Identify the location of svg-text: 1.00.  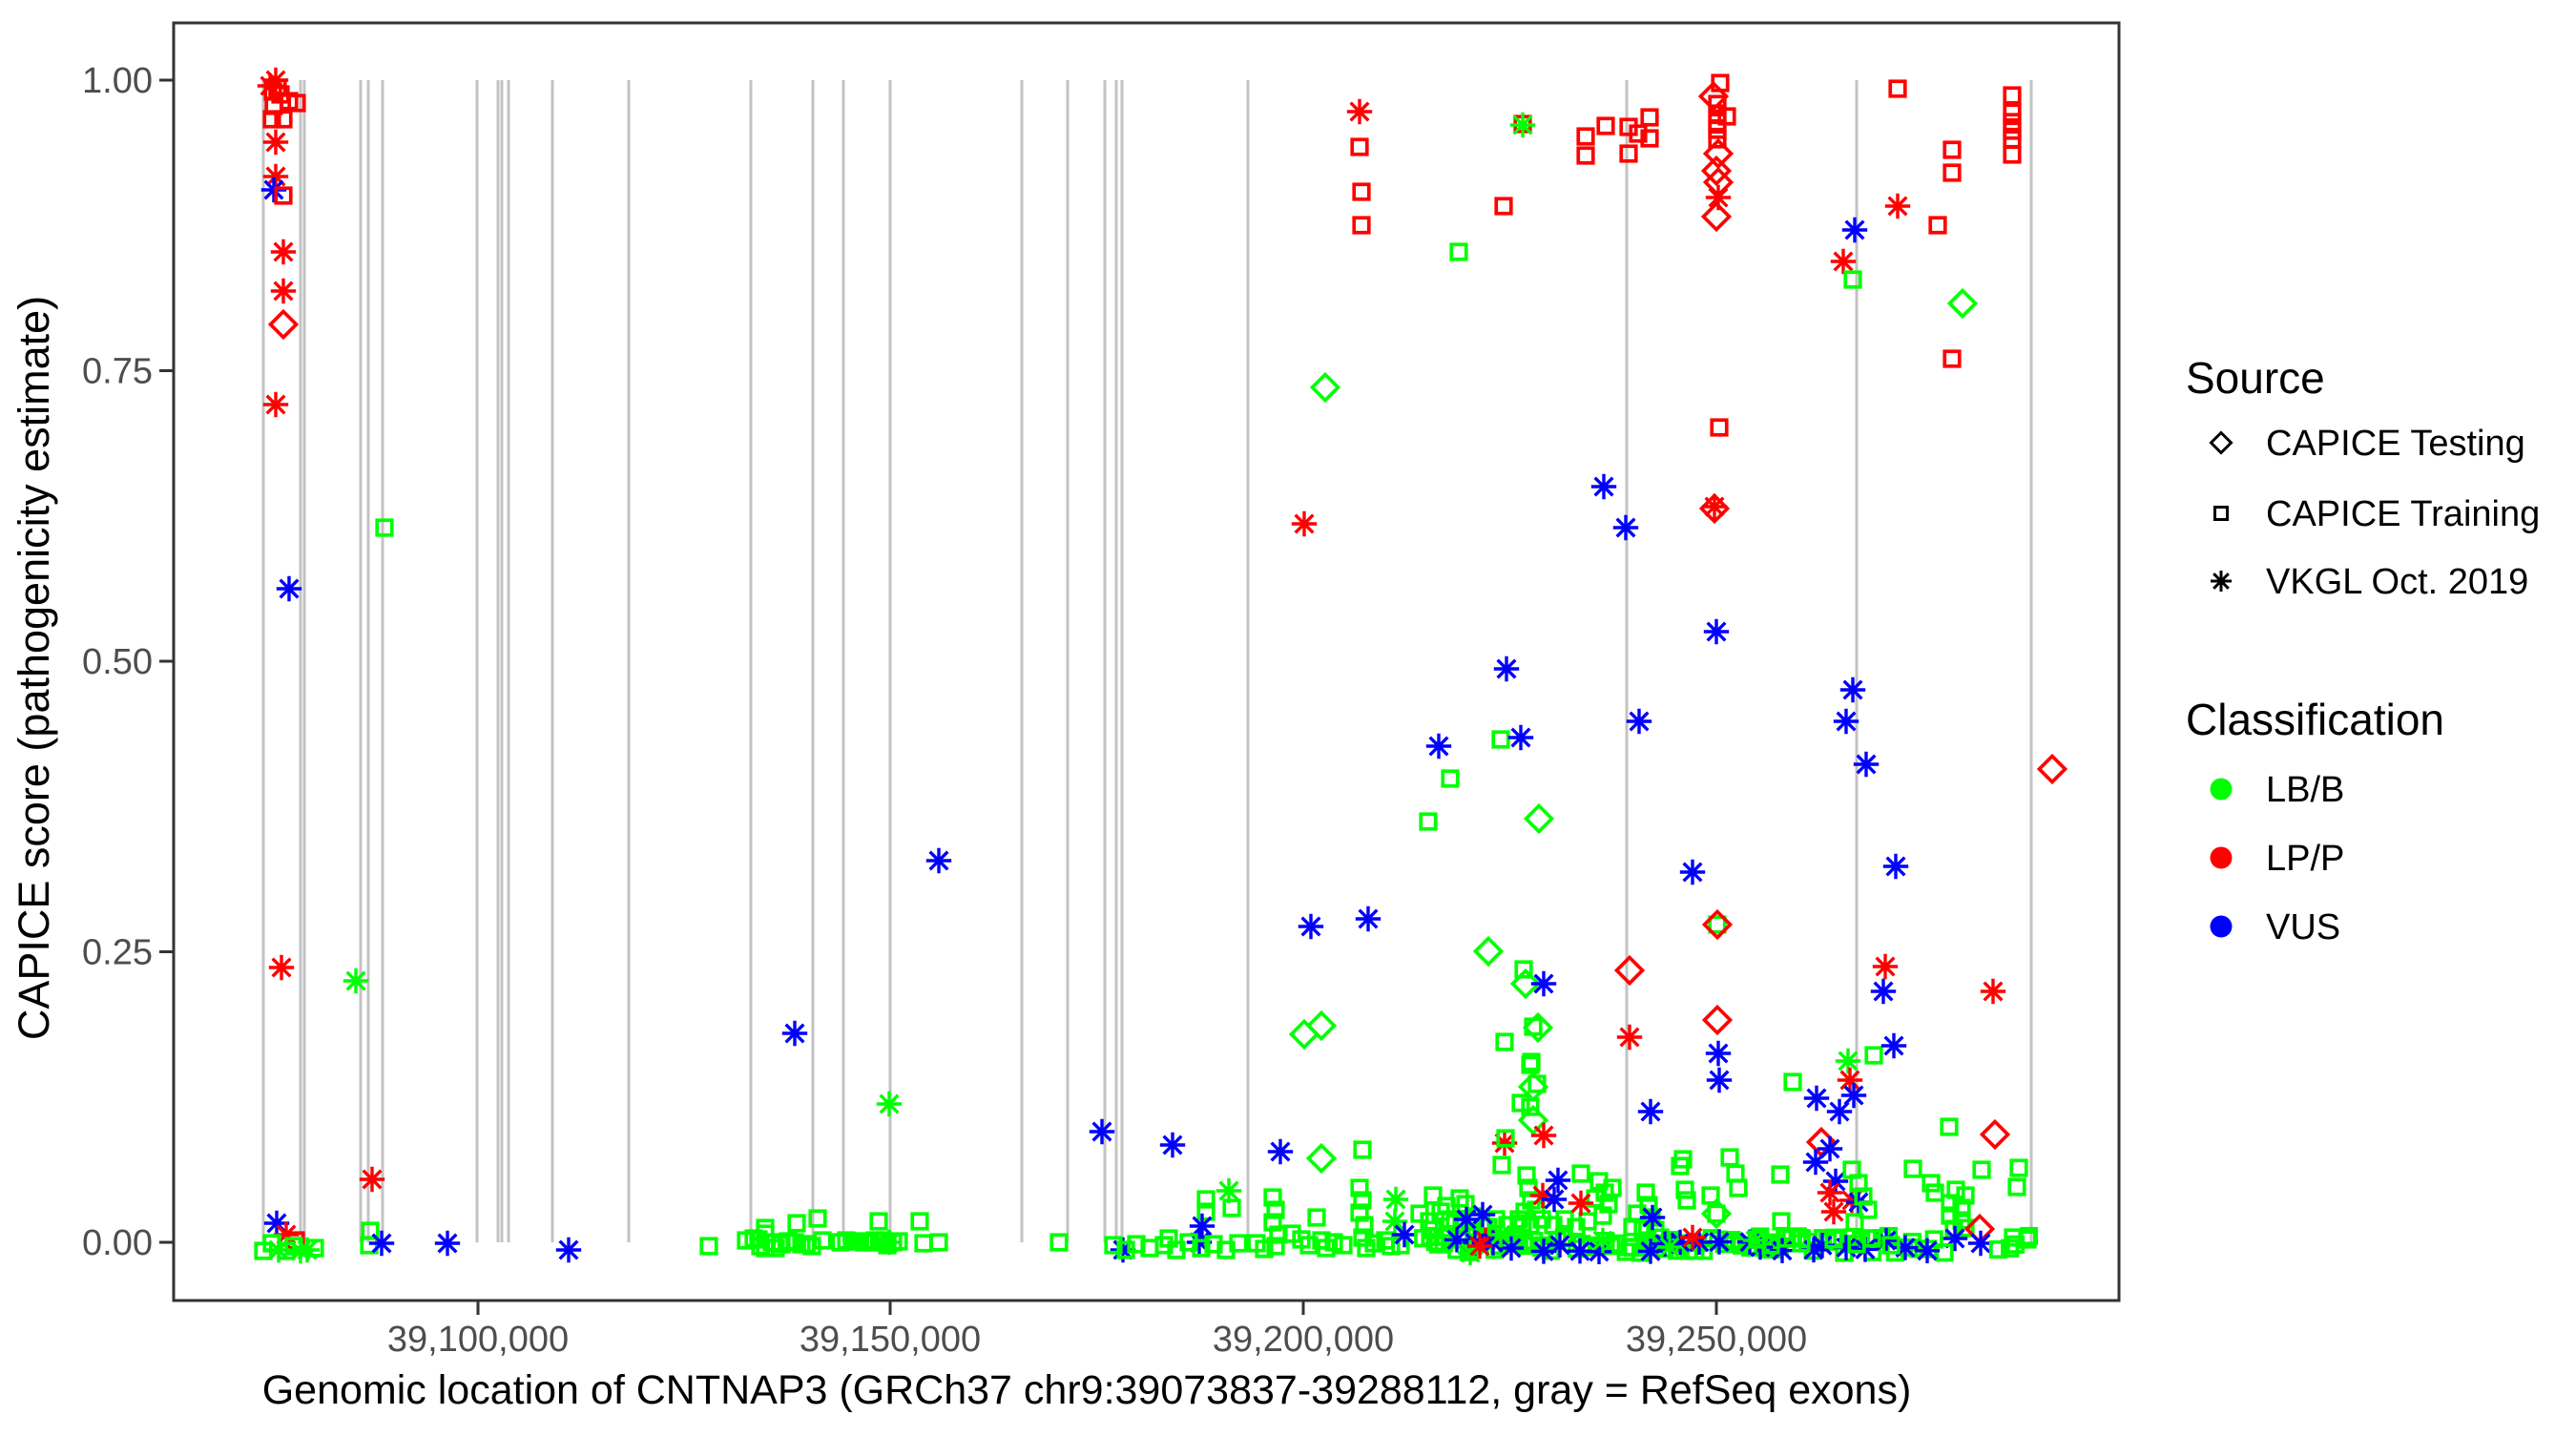
(117, 81).